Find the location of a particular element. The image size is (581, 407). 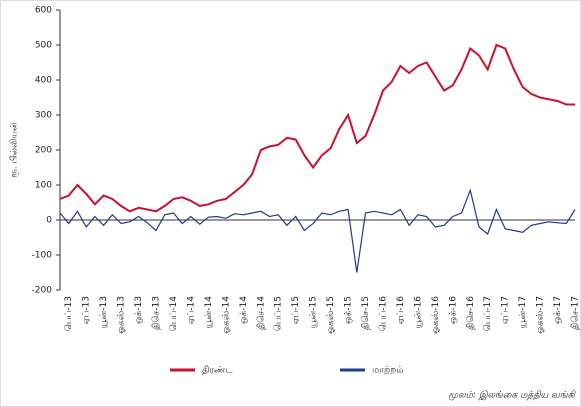

x-tick-label: திசெ-14 is located at coordinates (261, 313).